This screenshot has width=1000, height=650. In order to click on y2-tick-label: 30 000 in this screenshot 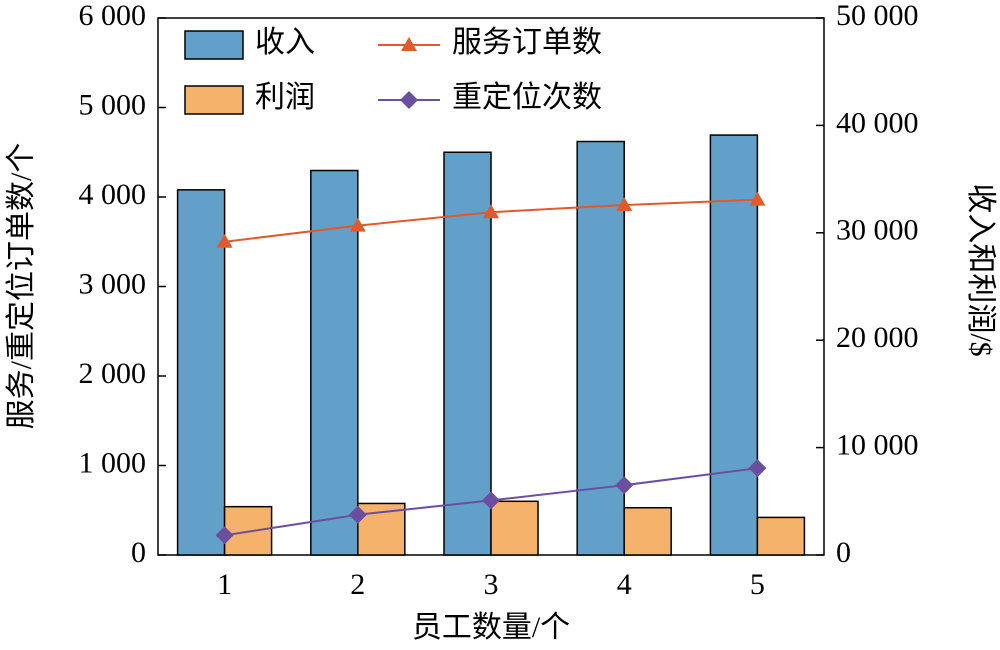, I will do `click(877, 230)`.